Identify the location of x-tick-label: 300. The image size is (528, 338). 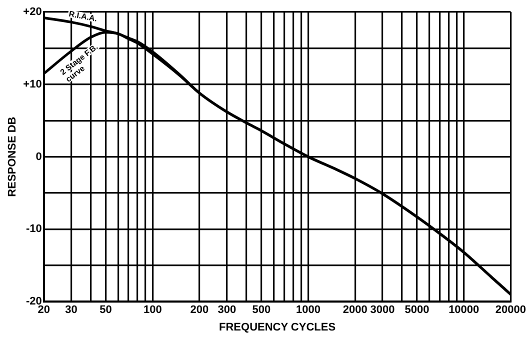
(227, 310).